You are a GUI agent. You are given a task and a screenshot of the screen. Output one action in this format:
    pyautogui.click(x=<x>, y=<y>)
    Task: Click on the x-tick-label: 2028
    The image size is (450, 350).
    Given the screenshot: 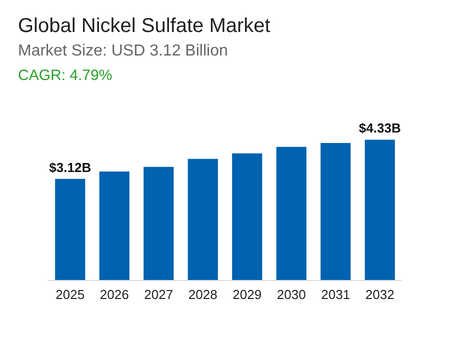 What is the action you would take?
    pyautogui.click(x=203, y=294)
    